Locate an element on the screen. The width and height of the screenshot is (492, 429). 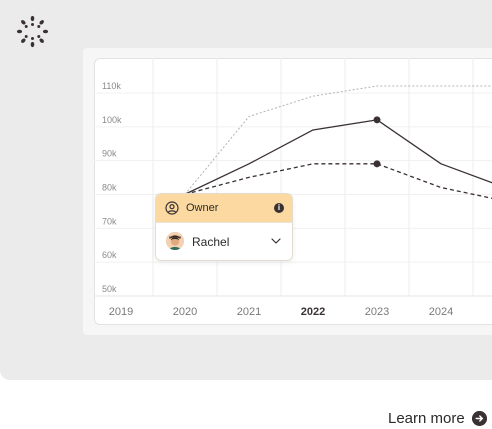
y-tick-label: 60k is located at coordinates (109, 255).